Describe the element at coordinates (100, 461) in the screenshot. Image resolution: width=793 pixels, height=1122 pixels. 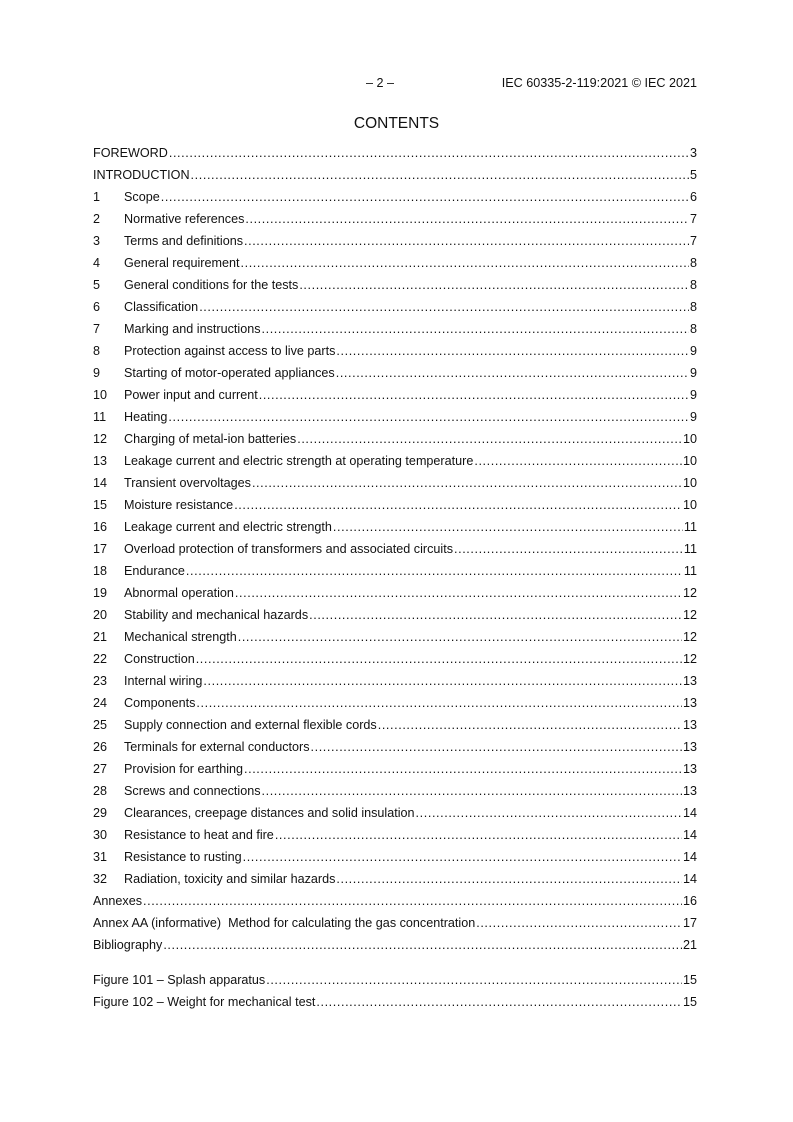
I see `entry-number: 13` at that location.